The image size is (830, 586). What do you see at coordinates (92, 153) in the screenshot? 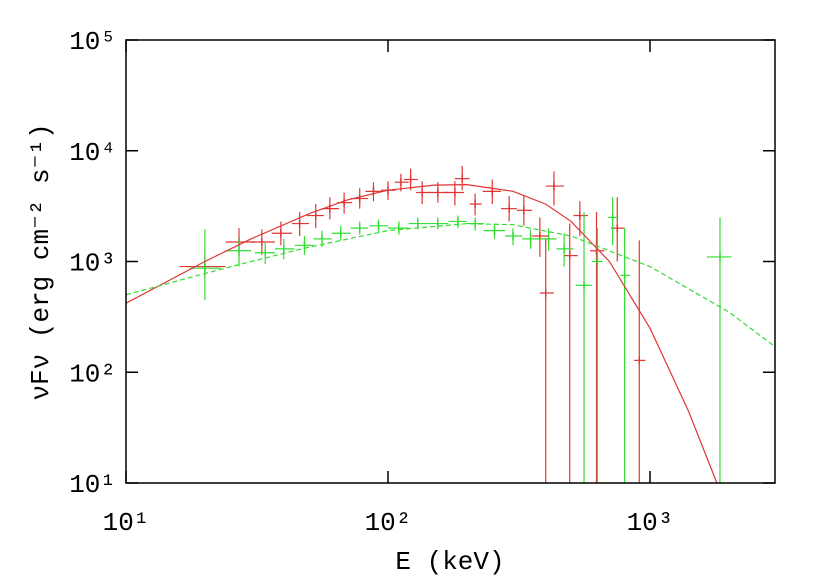
I see `y-tick-label: 10⁴` at bounding box center [92, 153].